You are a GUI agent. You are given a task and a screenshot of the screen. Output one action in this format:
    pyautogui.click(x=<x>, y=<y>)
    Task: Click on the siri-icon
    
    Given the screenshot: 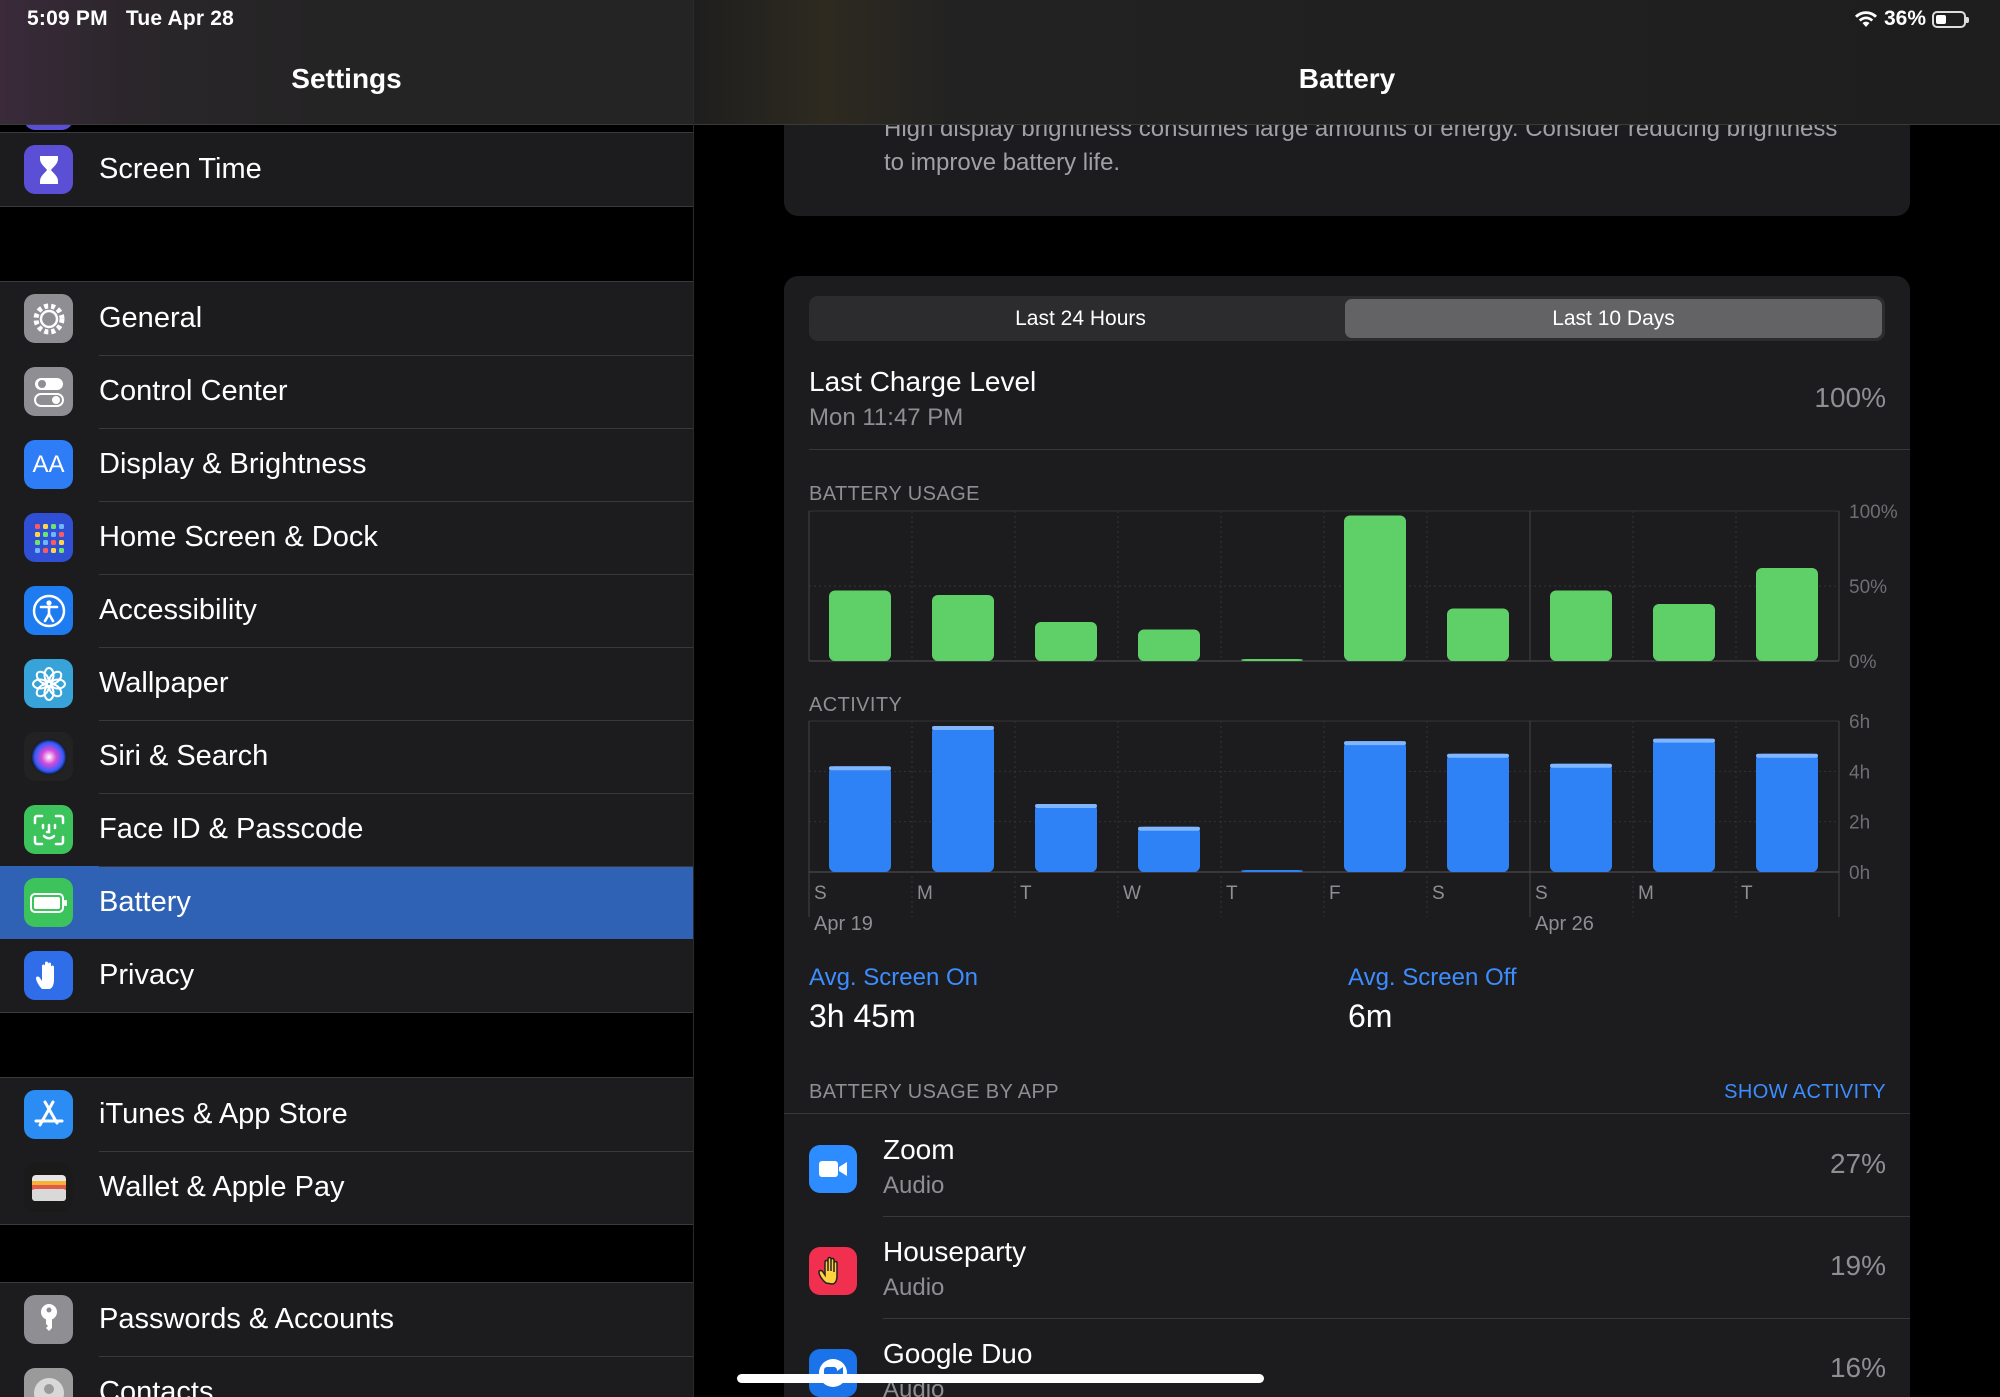 What is the action you would take?
    pyautogui.click(x=48, y=756)
    